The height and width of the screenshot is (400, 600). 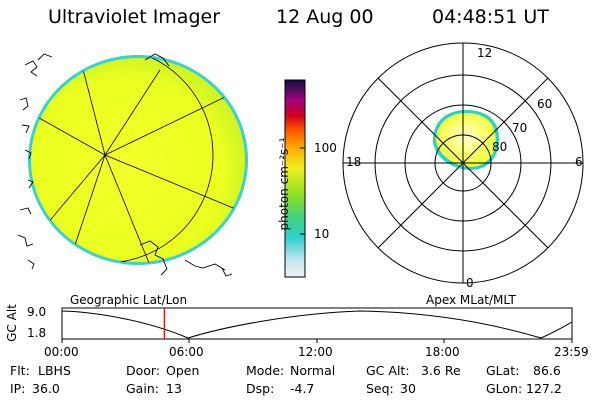 I want to click on mlt-label-6: 6, so click(x=579, y=162).